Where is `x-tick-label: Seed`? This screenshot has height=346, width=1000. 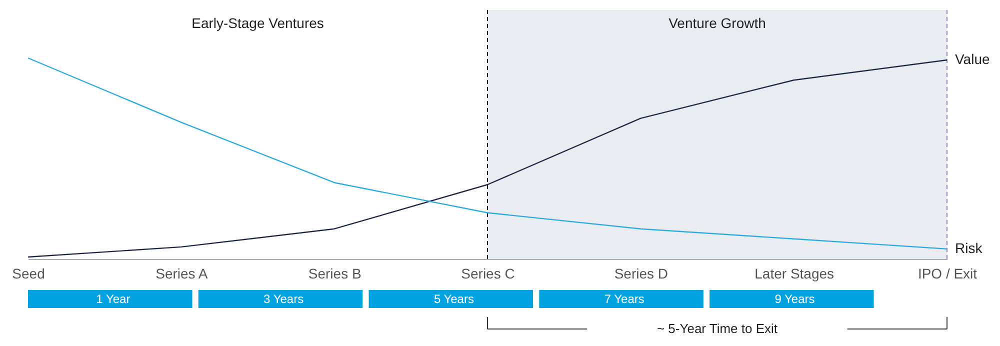 x-tick-label: Seed is located at coordinates (28, 274).